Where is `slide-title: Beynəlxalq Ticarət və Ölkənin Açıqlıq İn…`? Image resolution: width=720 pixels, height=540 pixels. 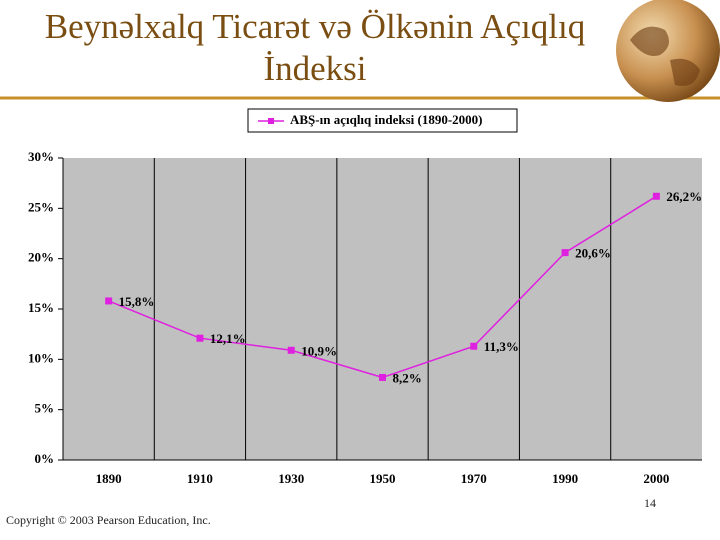 slide-title: Beynəlxalq Ticarət və Ölkənin Açıqlıq İn… is located at coordinates (315, 47).